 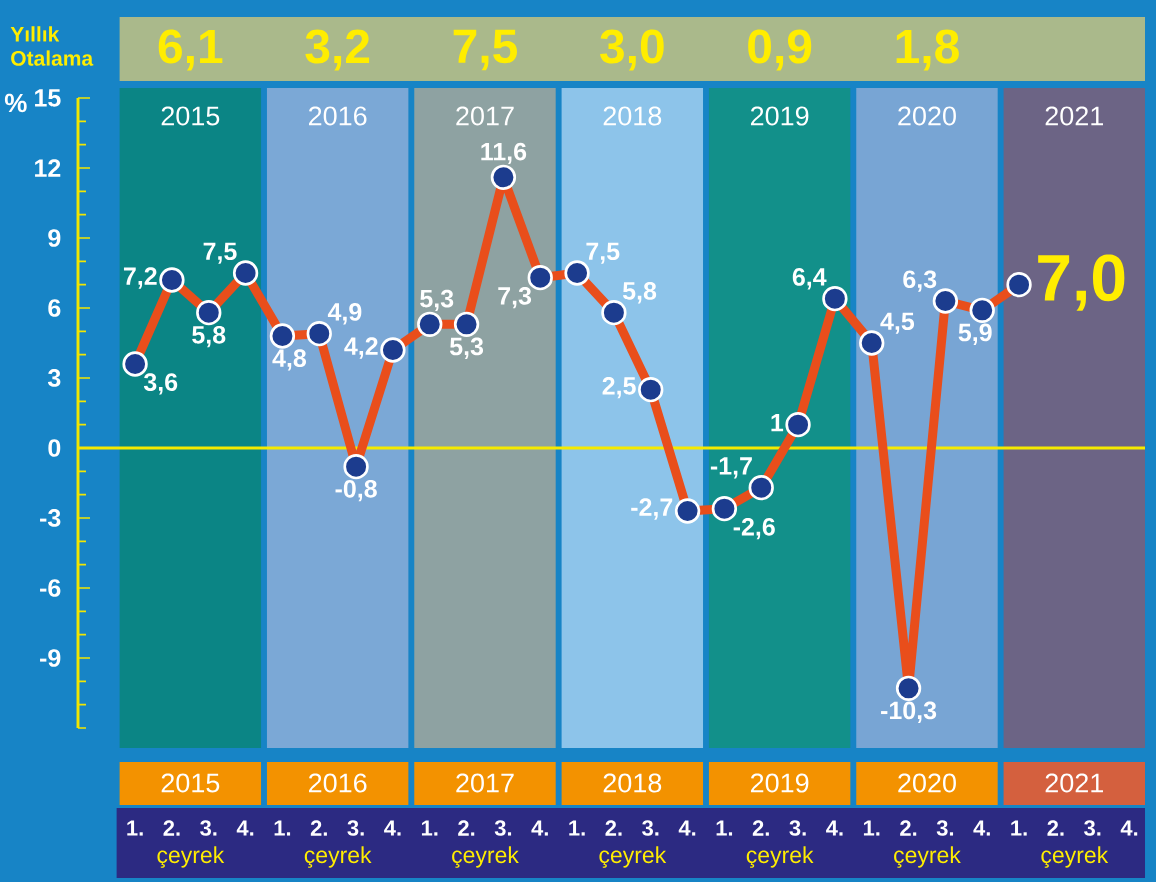 What do you see at coordinates (190, 116) in the screenshot?
I see `x2-tick-label: 2015` at bounding box center [190, 116].